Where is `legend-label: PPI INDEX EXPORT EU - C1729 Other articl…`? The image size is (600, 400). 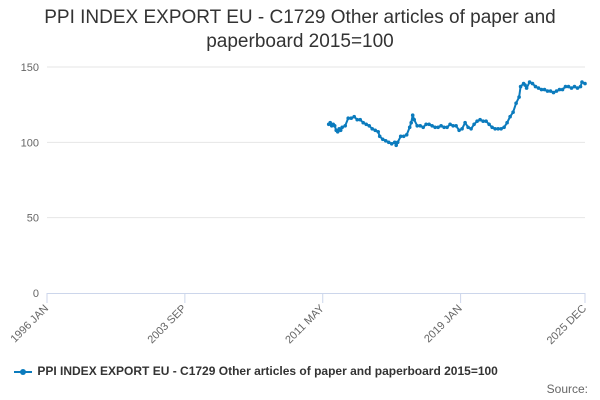
legend-label: PPI INDEX EXPORT EU - C1729 Other articl… is located at coordinates (267, 371).